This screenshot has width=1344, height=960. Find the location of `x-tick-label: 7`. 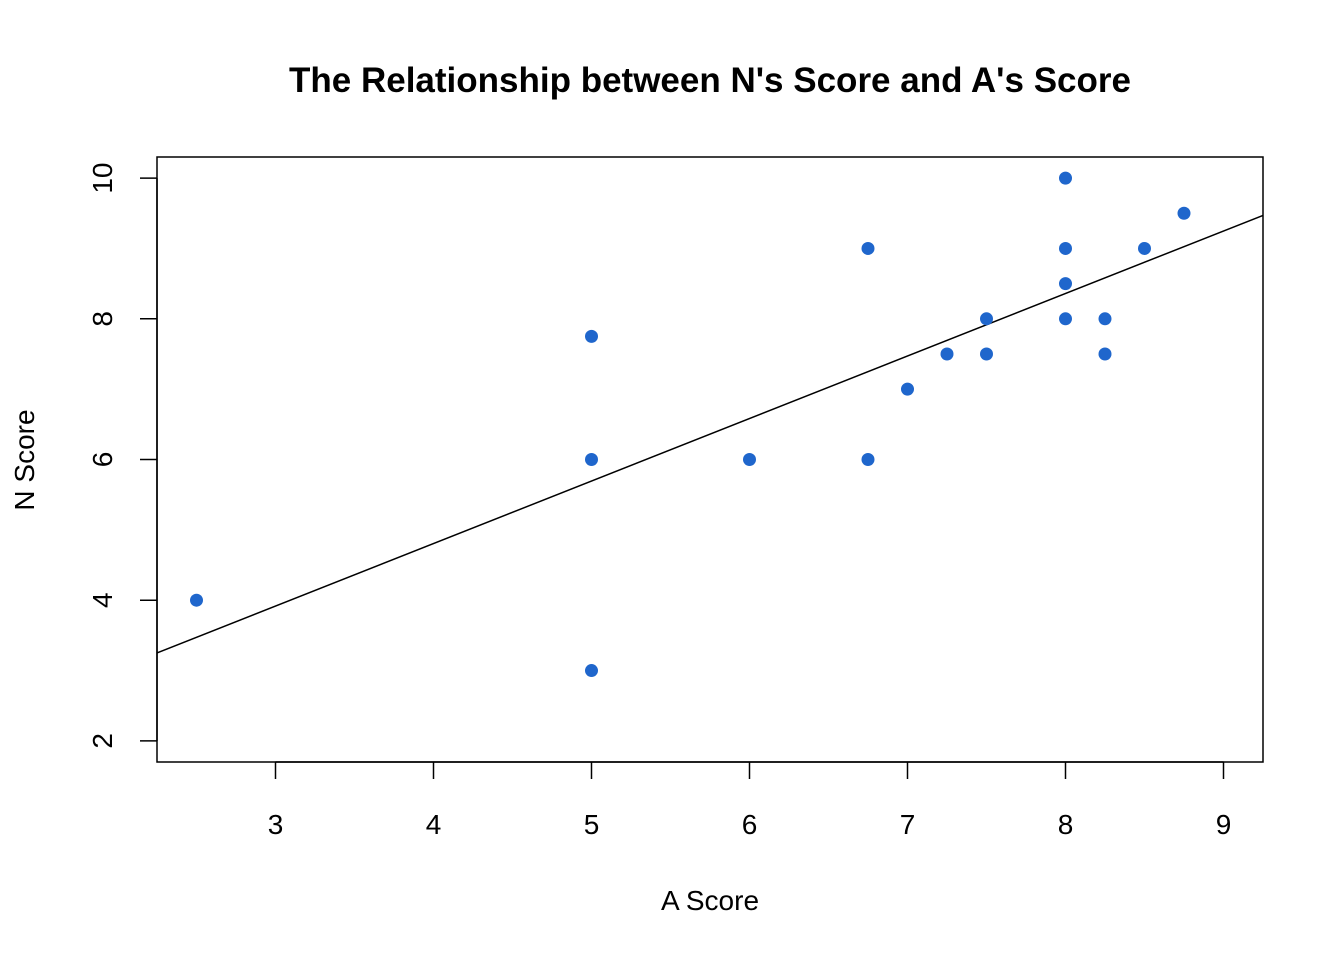

x-tick-label: 7 is located at coordinates (908, 824).